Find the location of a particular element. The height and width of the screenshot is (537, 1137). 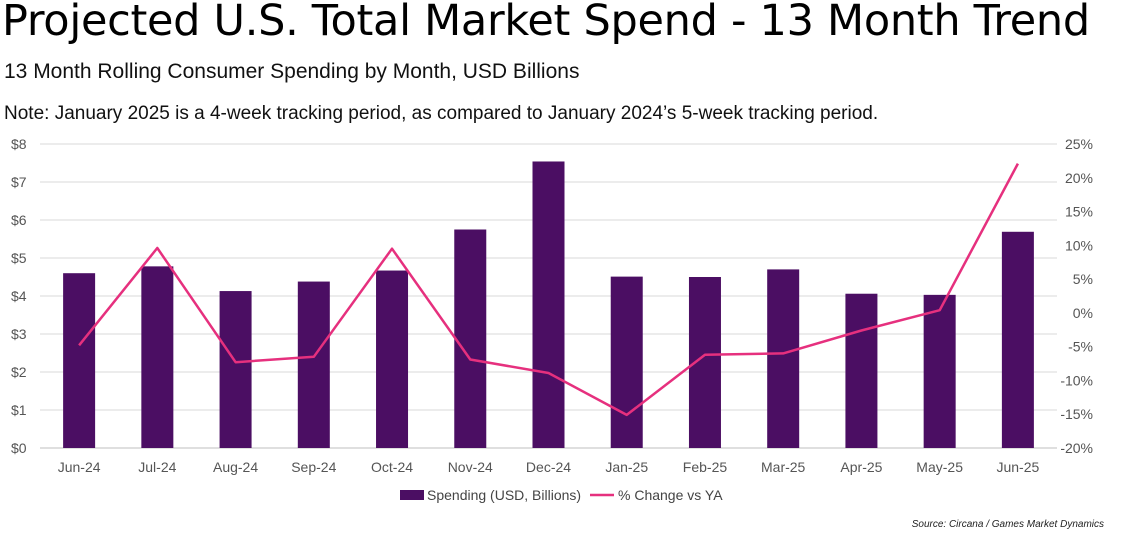

x-tick-label: Sep-24 is located at coordinates (313, 467).